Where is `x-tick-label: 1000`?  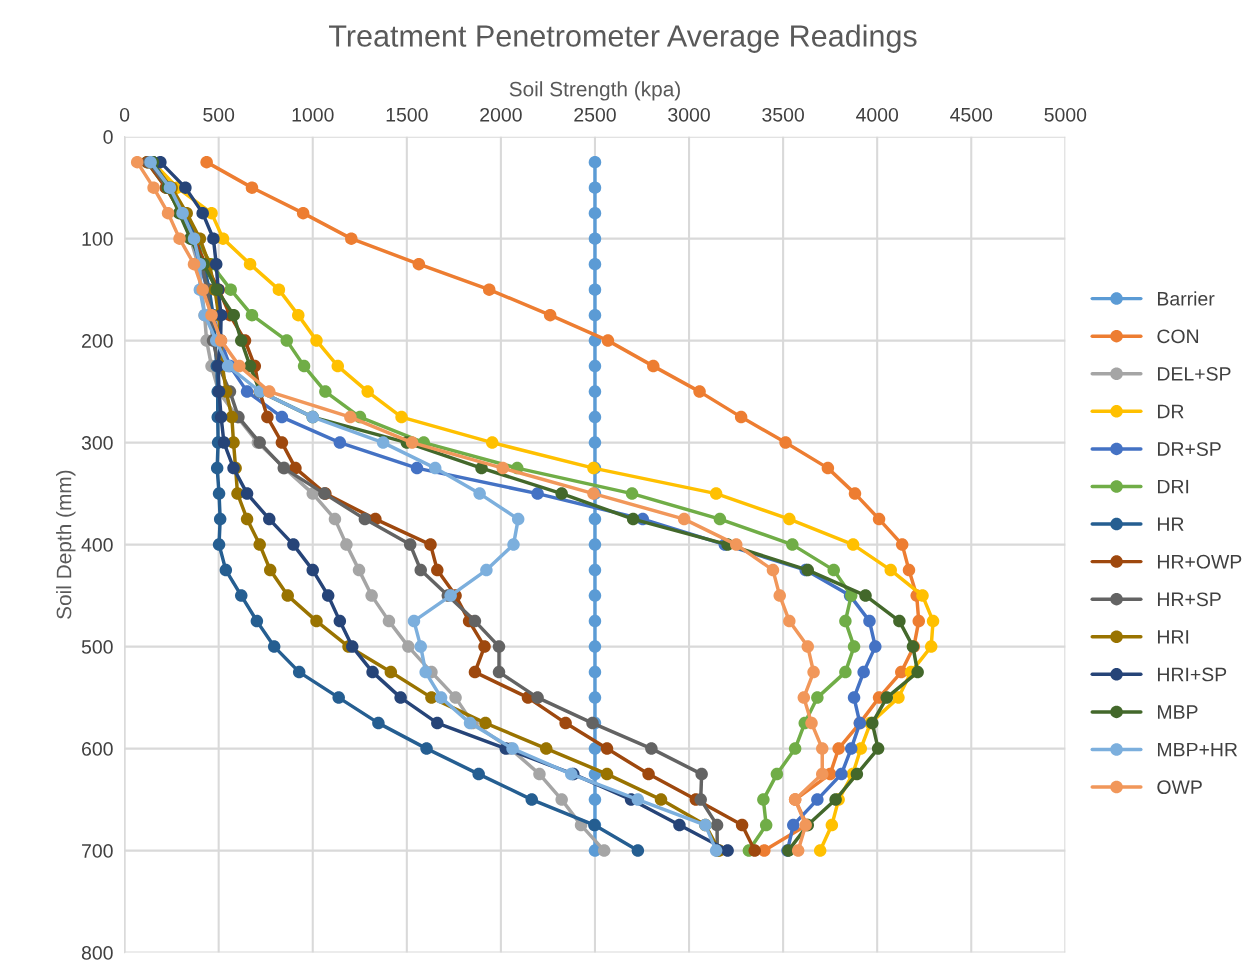 x-tick-label: 1000 is located at coordinates (313, 114).